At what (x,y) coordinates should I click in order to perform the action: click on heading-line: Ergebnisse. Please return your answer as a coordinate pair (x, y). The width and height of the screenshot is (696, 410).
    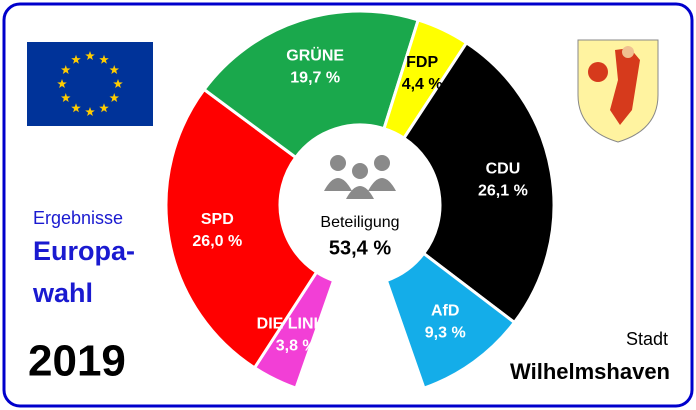
    Looking at the image, I should click on (78, 218).